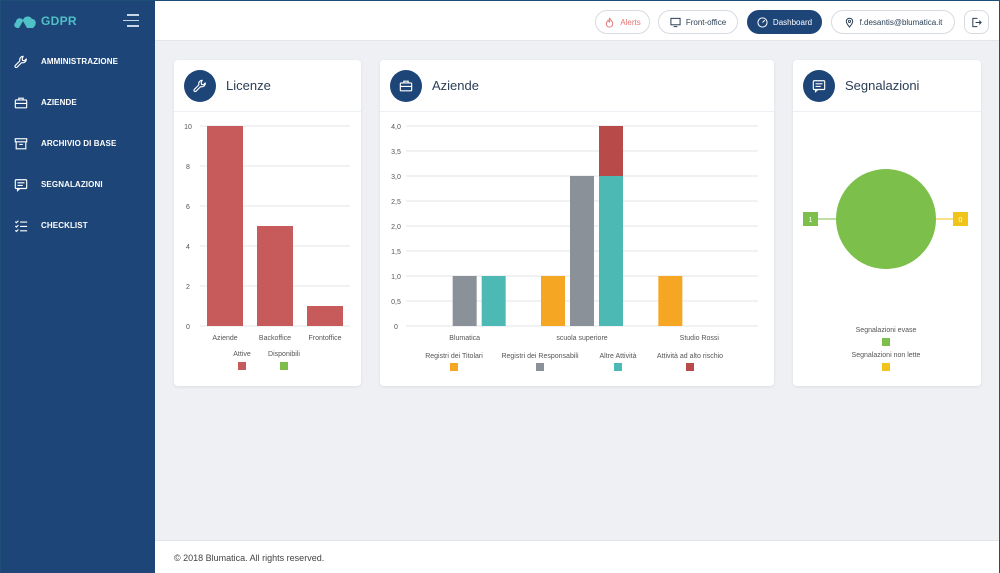 The width and height of the screenshot is (1000, 573). Describe the element at coordinates (242, 354) in the screenshot. I see `legend-label: Attive` at that location.